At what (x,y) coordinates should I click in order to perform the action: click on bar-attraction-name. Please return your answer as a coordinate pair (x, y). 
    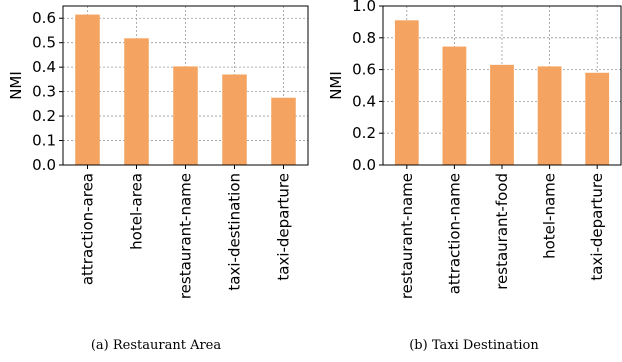
    Looking at the image, I should click on (454, 105).